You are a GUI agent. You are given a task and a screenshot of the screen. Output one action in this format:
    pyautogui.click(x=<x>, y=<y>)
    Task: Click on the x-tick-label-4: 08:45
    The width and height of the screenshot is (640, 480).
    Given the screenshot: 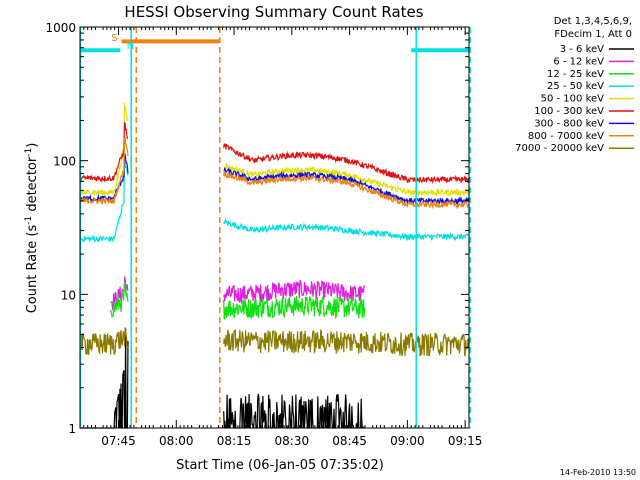 What is the action you would take?
    pyautogui.click(x=349, y=441)
    